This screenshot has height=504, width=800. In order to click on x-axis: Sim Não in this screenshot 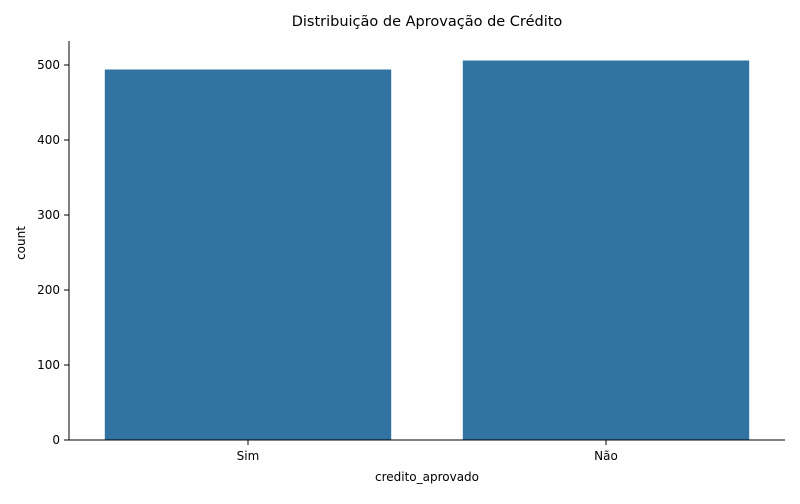, I will do `click(427, 451)`.